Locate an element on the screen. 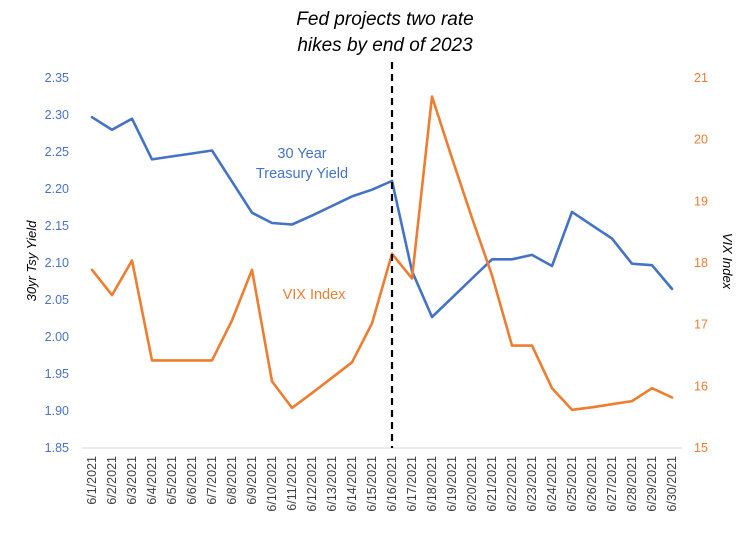 This screenshot has height=535, width=745. left-y-tick-label: 2.25 is located at coordinates (57, 152).